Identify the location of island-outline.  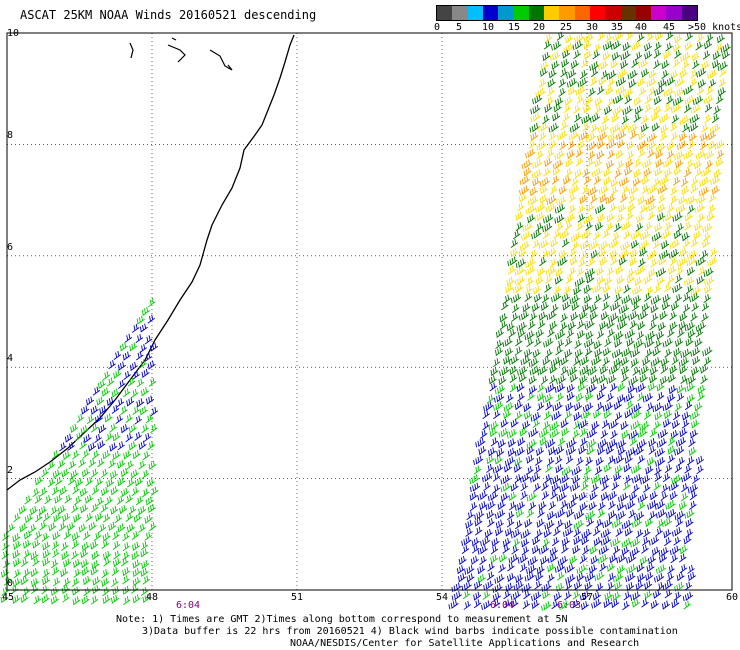
(174, 39).